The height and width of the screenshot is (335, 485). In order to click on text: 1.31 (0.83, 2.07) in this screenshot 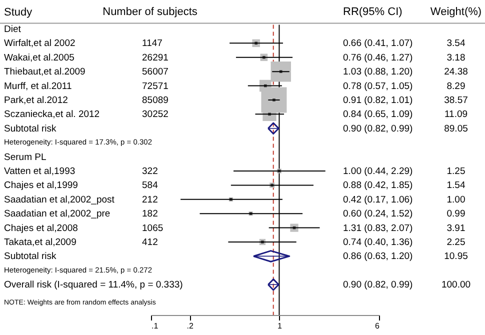, I will do `click(378, 228)`.